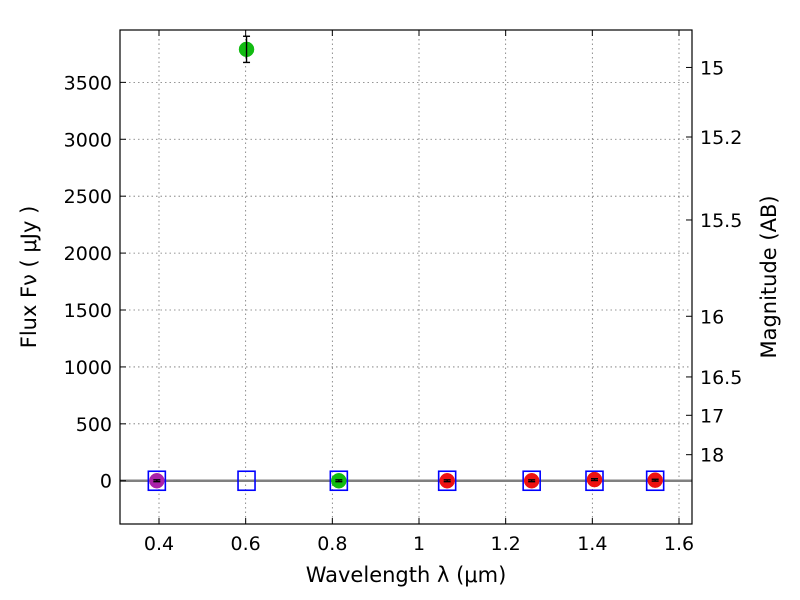 Image resolution: width=800 pixels, height=600 pixels. Describe the element at coordinates (712, 317) in the screenshot. I see `y2-tick-label: 16` at that location.